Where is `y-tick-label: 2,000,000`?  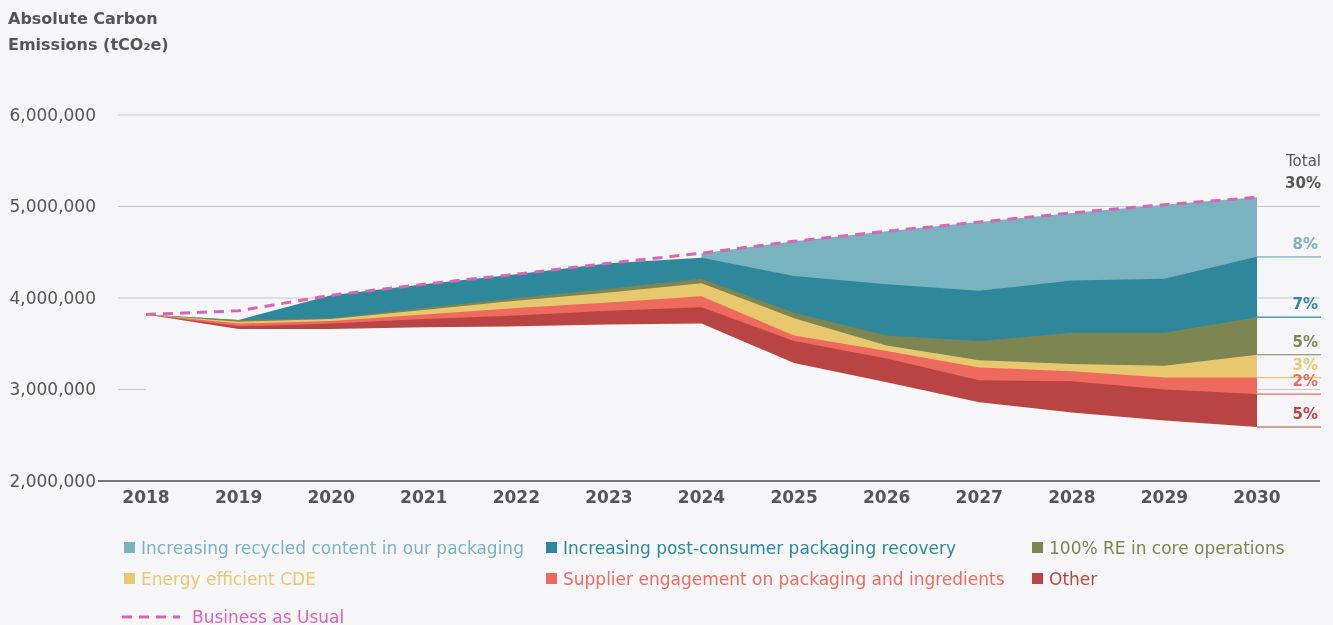
y-tick-label: 2,000,000 is located at coordinates (52, 480).